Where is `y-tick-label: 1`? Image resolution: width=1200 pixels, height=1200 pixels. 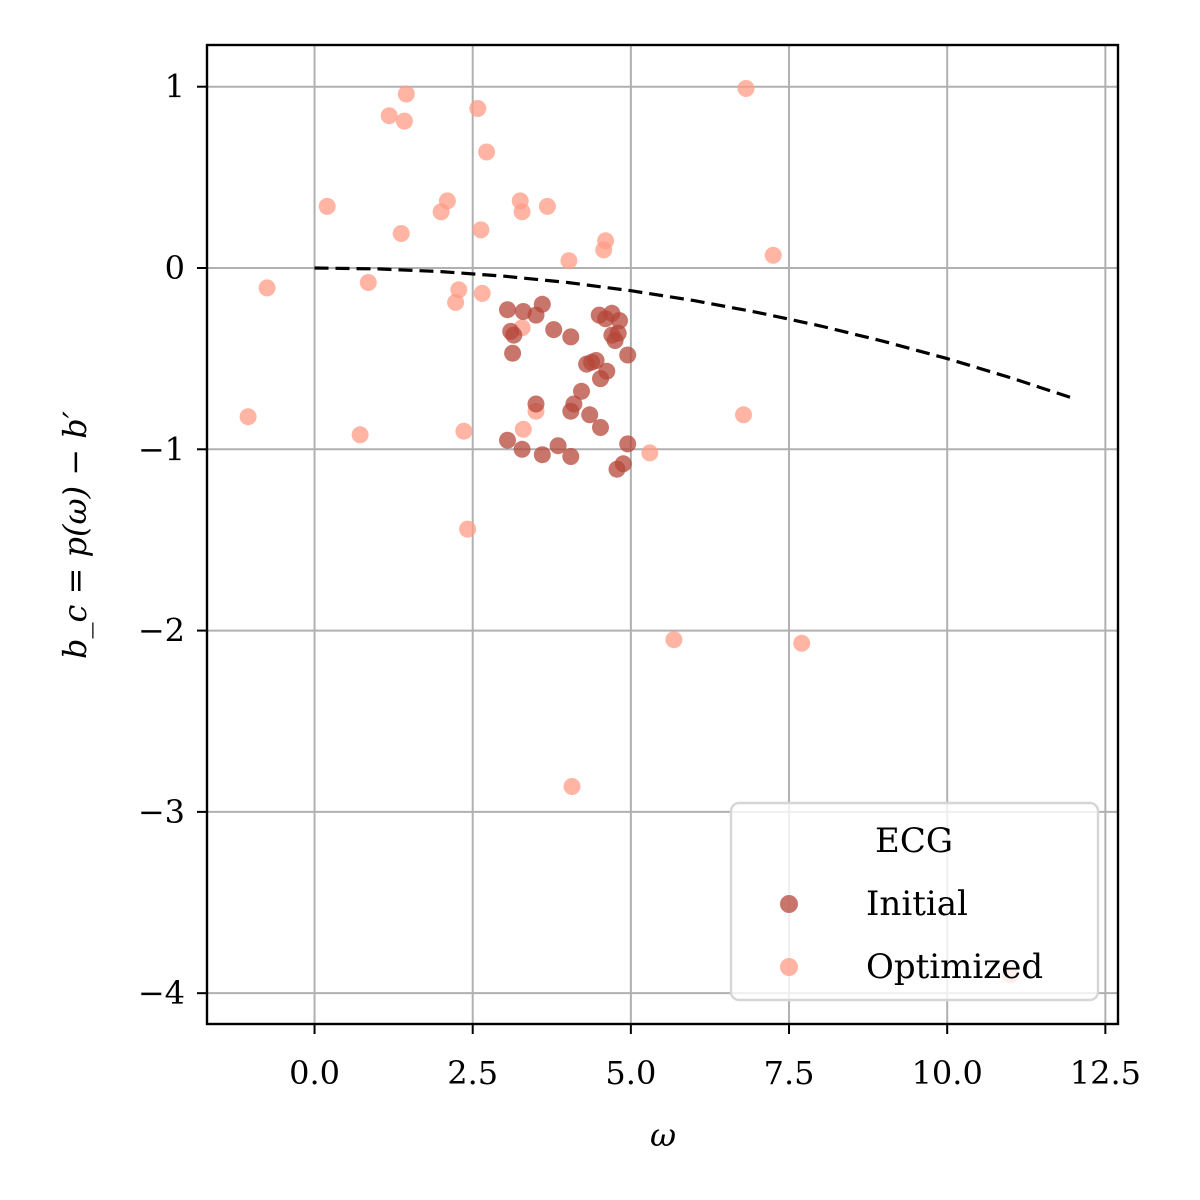 y-tick-label: 1 is located at coordinates (175, 87).